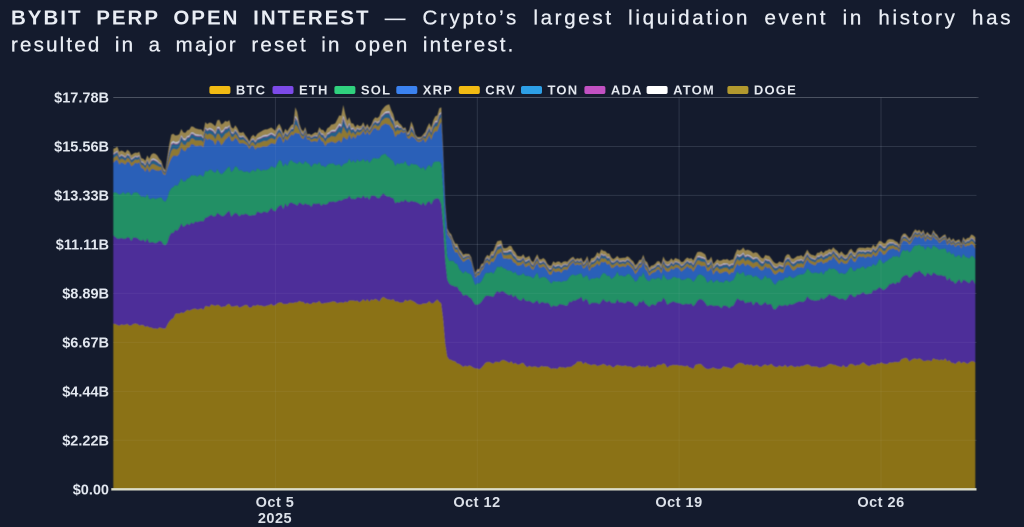  What do you see at coordinates (275, 503) in the screenshot?
I see `svg-text: Oct 5` at bounding box center [275, 503].